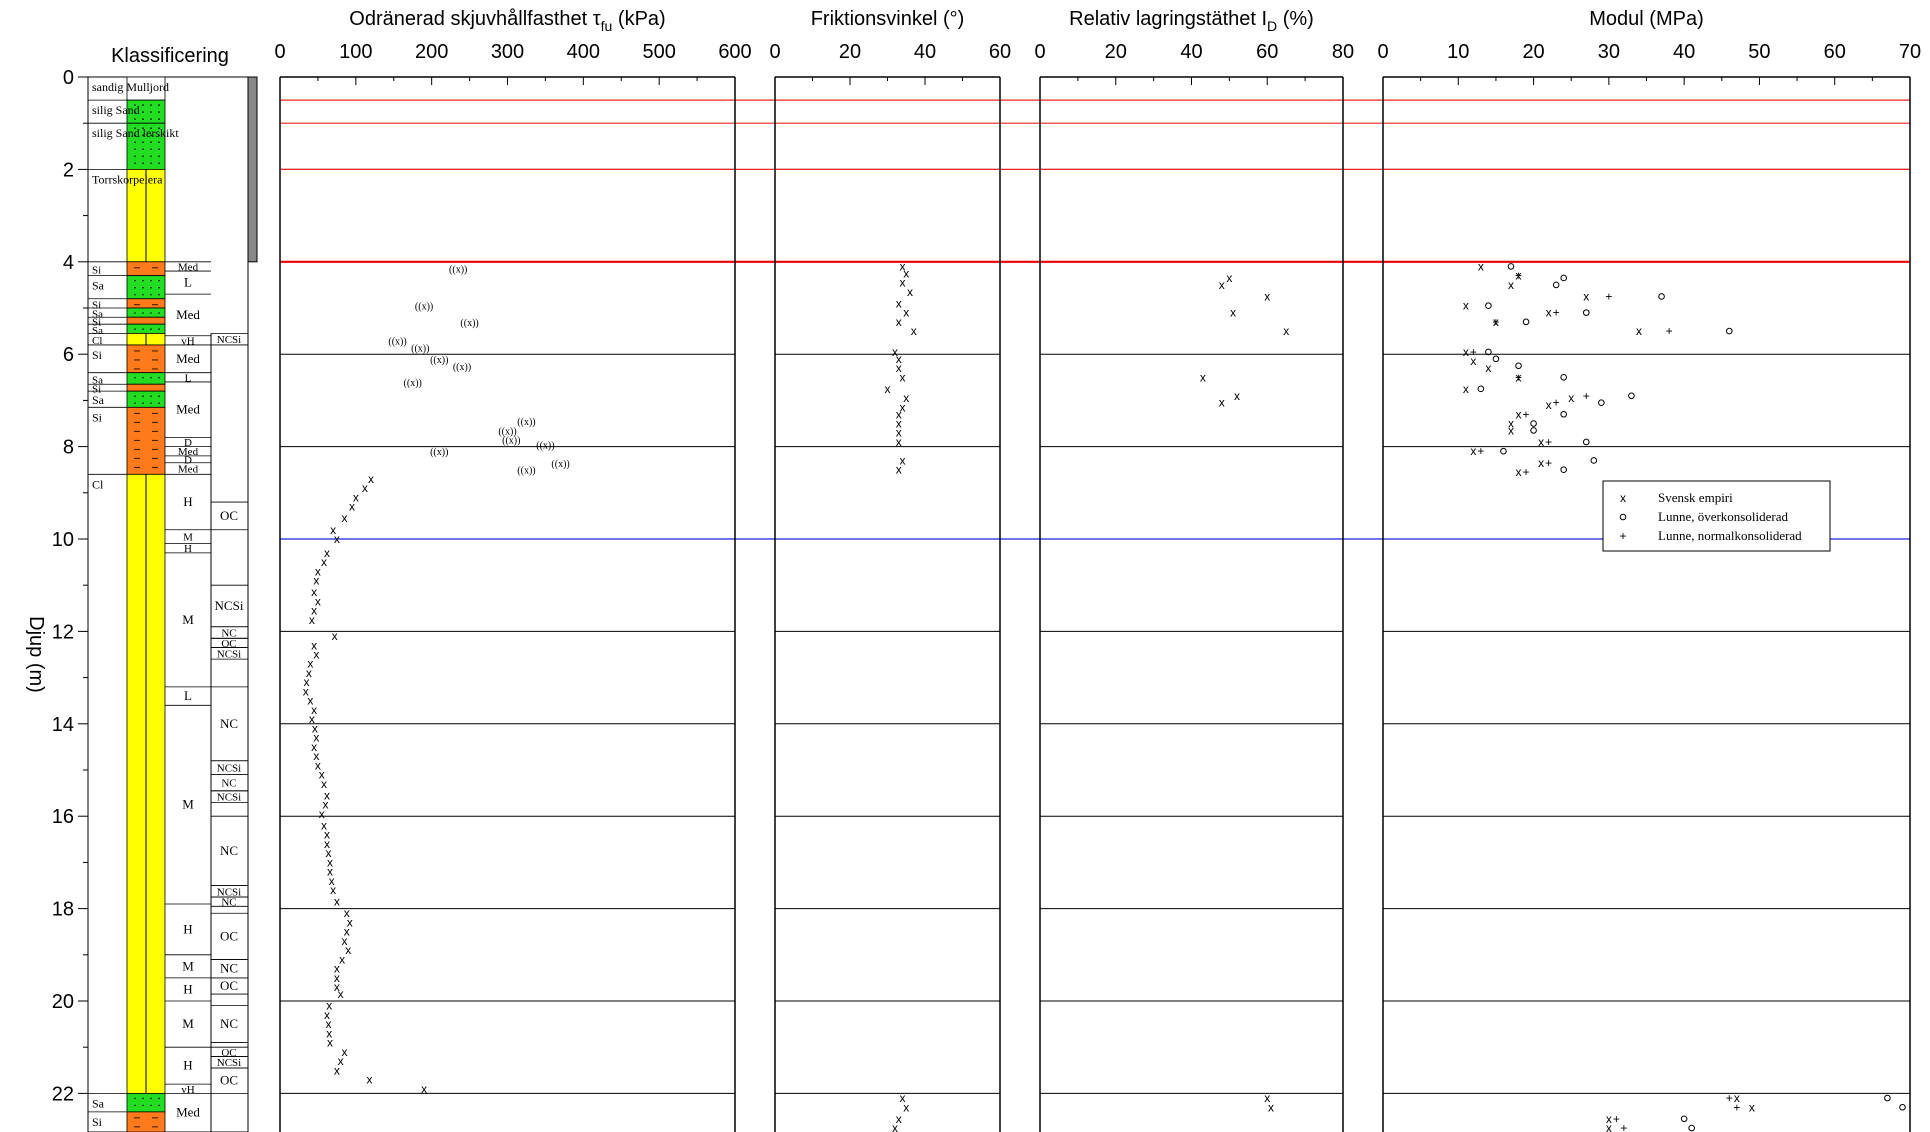  I want to click on consistency-label: Med, so click(188, 267).